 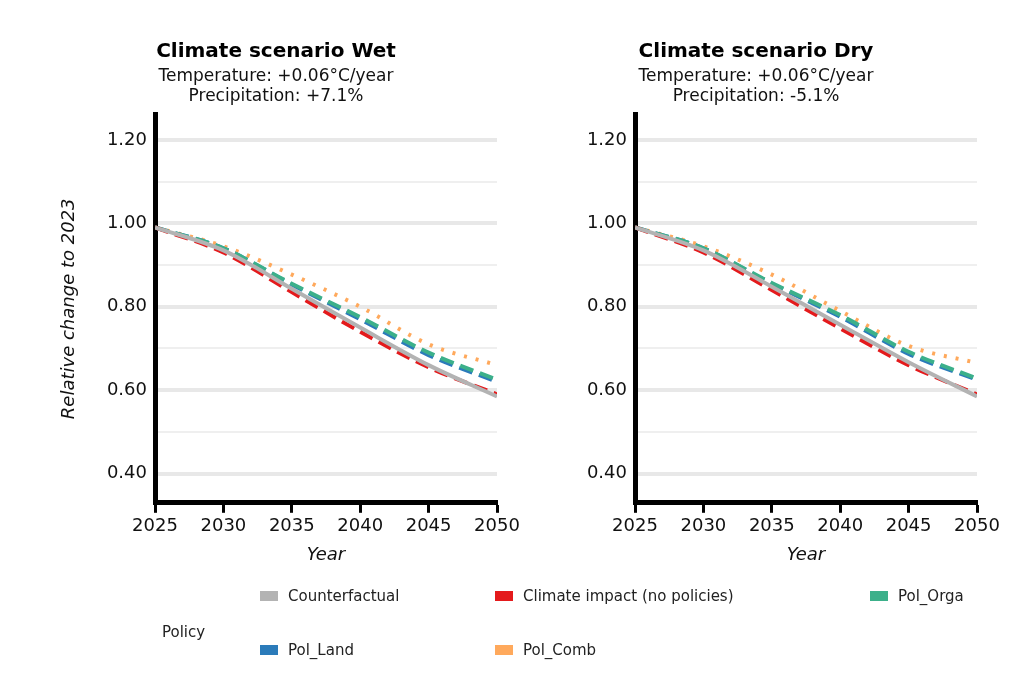 What do you see at coordinates (755, 85) in the screenshot?
I see `chart-subtitle: Temperature: +0.06°C/year Precipitation: -5.1%` at bounding box center [755, 85].